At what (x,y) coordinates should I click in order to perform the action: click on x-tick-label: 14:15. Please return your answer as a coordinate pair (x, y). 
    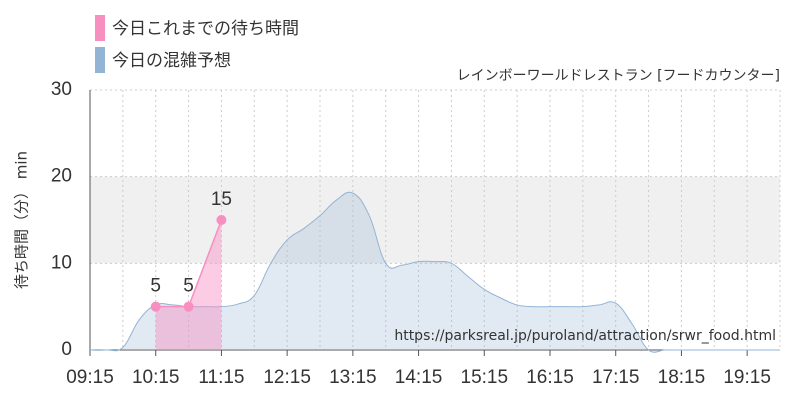
    Looking at the image, I should click on (419, 377).